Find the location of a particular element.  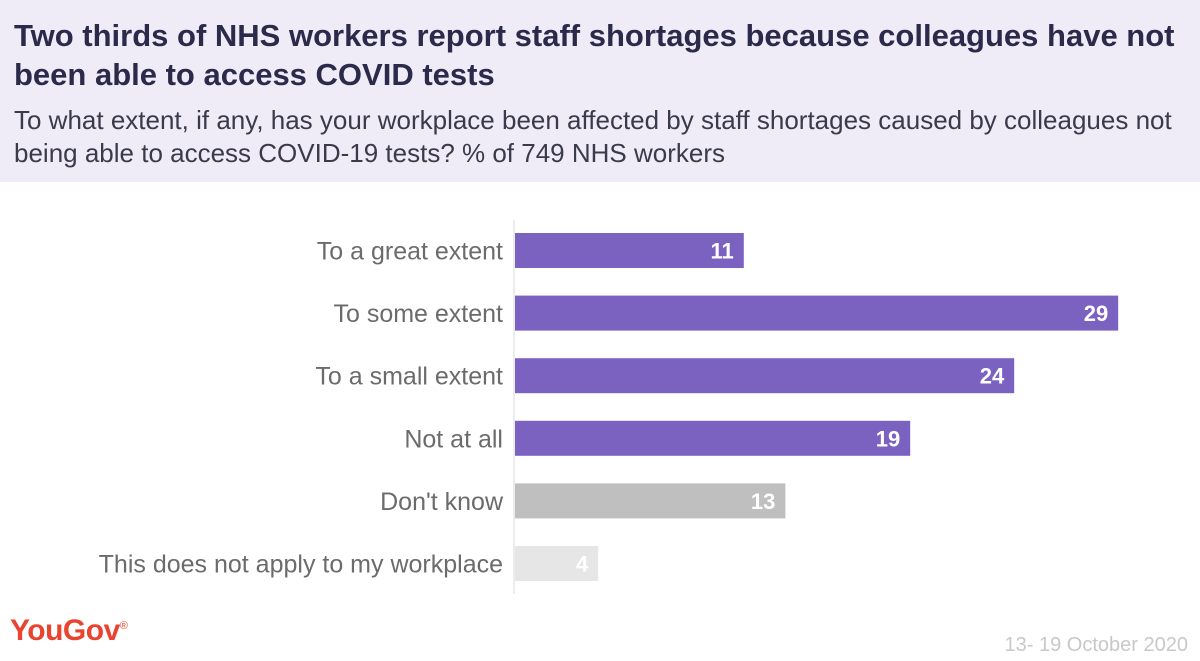

category-label: To some extent is located at coordinates (418, 314).